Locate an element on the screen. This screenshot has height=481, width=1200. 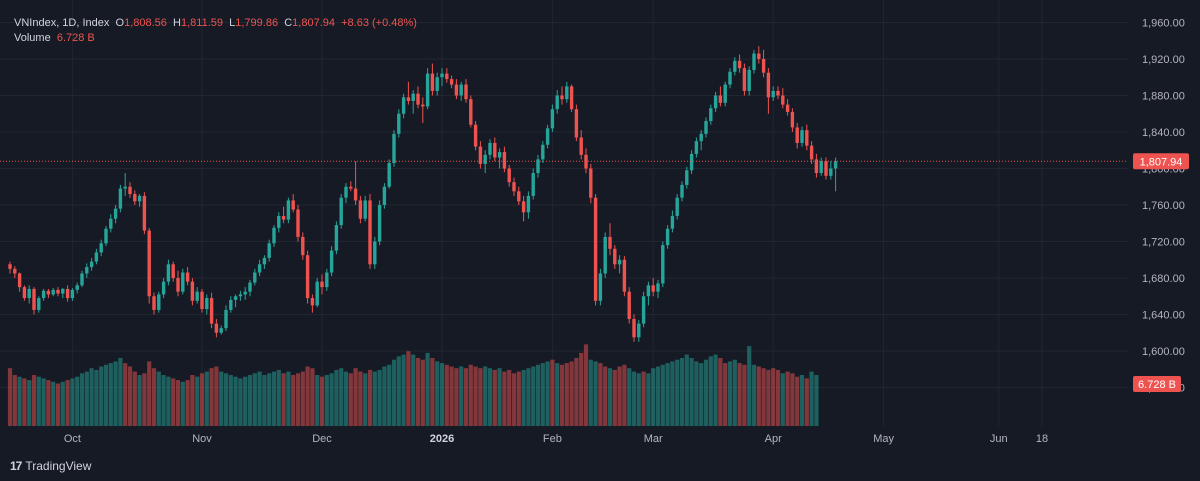
last-volume-badge-text: 6.728 B is located at coordinates (1157, 385).